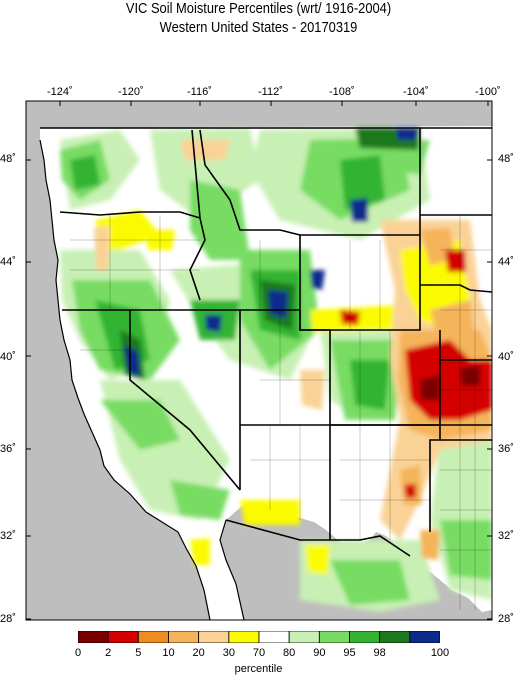  Describe the element at coordinates (319, 653) in the screenshot. I see `legend-tick-label: 90` at that location.